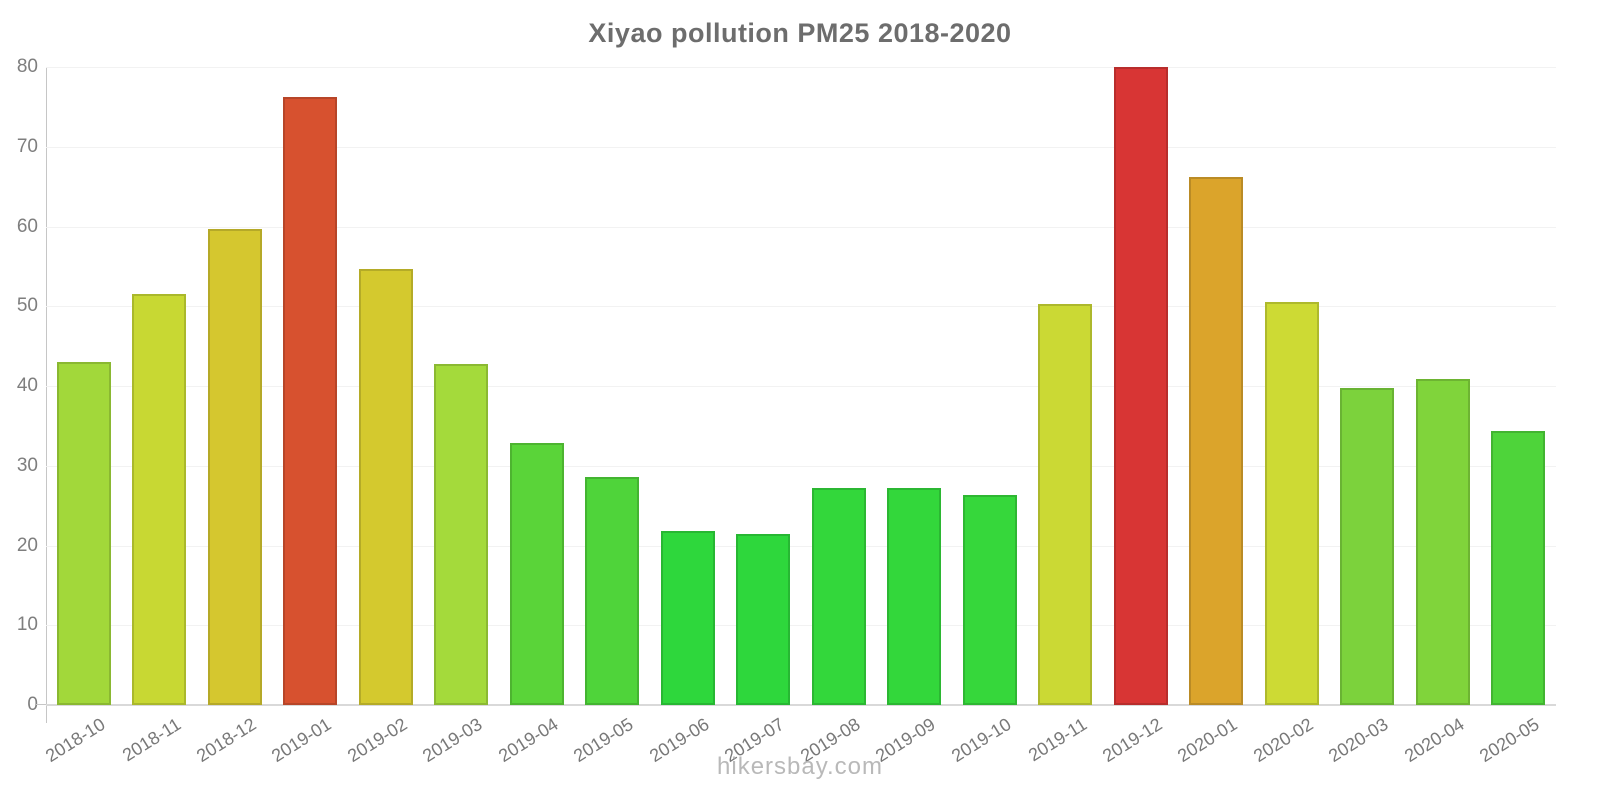 Image resolution: width=1600 pixels, height=800 pixels. What do you see at coordinates (27, 306) in the screenshot?
I see `y-tick-label-50: 50` at bounding box center [27, 306].